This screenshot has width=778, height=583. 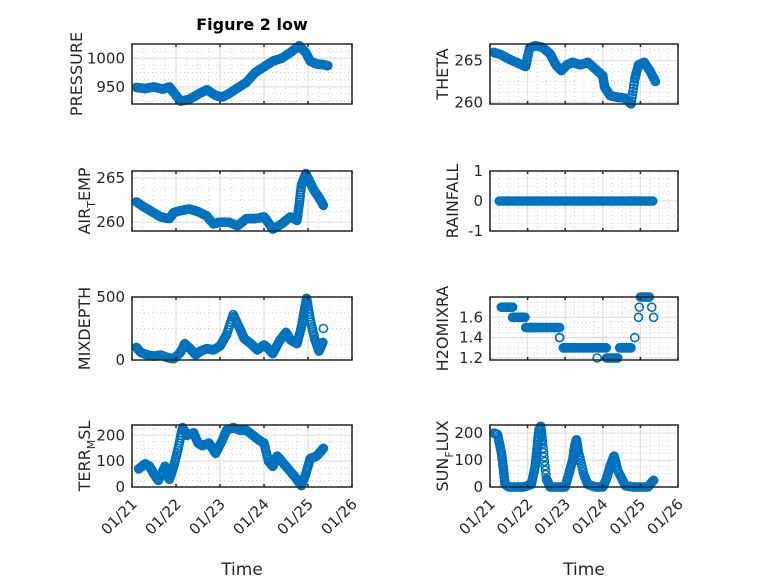 I want to click on subplot-h2omixra: 1.2 1.4 1.6 H2OMIXRA, so click(x=556, y=329).